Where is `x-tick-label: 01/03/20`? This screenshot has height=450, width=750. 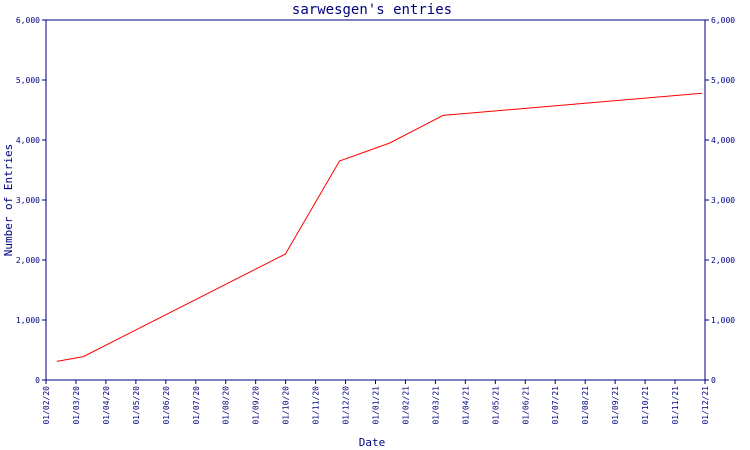 x-tick-label: 01/03/20 is located at coordinates (76, 405).